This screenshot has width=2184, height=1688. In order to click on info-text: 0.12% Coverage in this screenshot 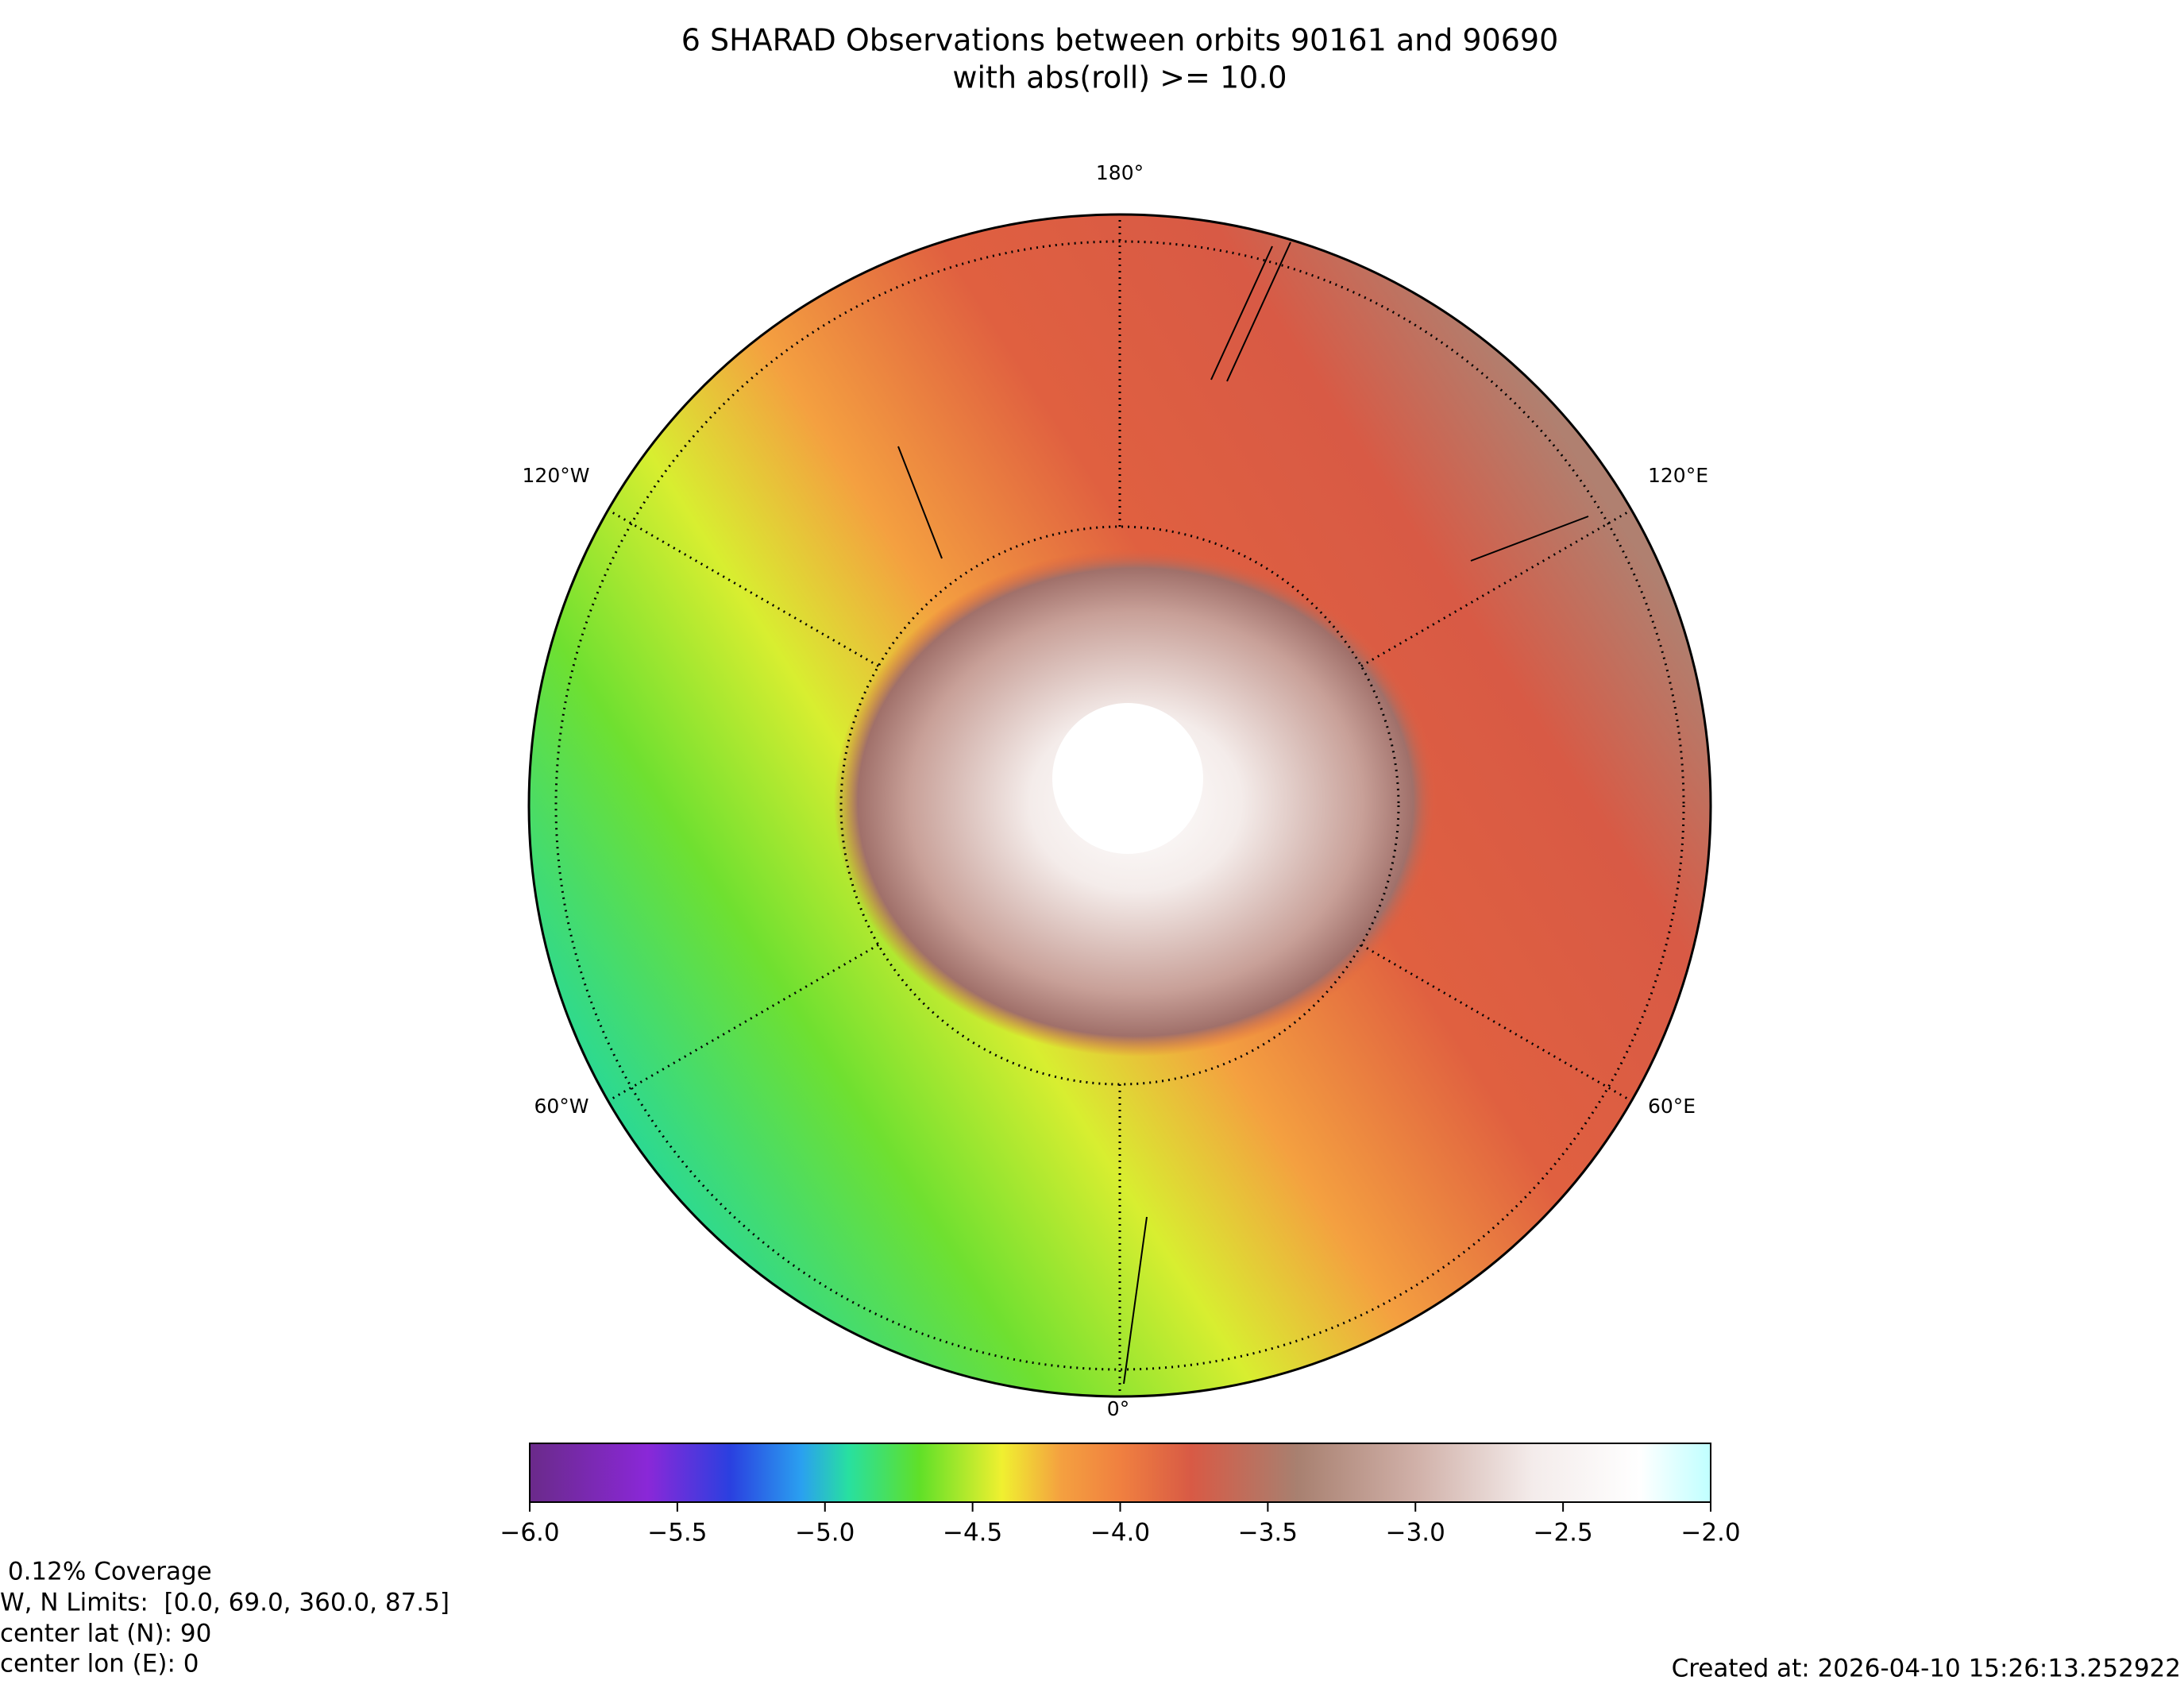, I will do `click(106, 1572)`.